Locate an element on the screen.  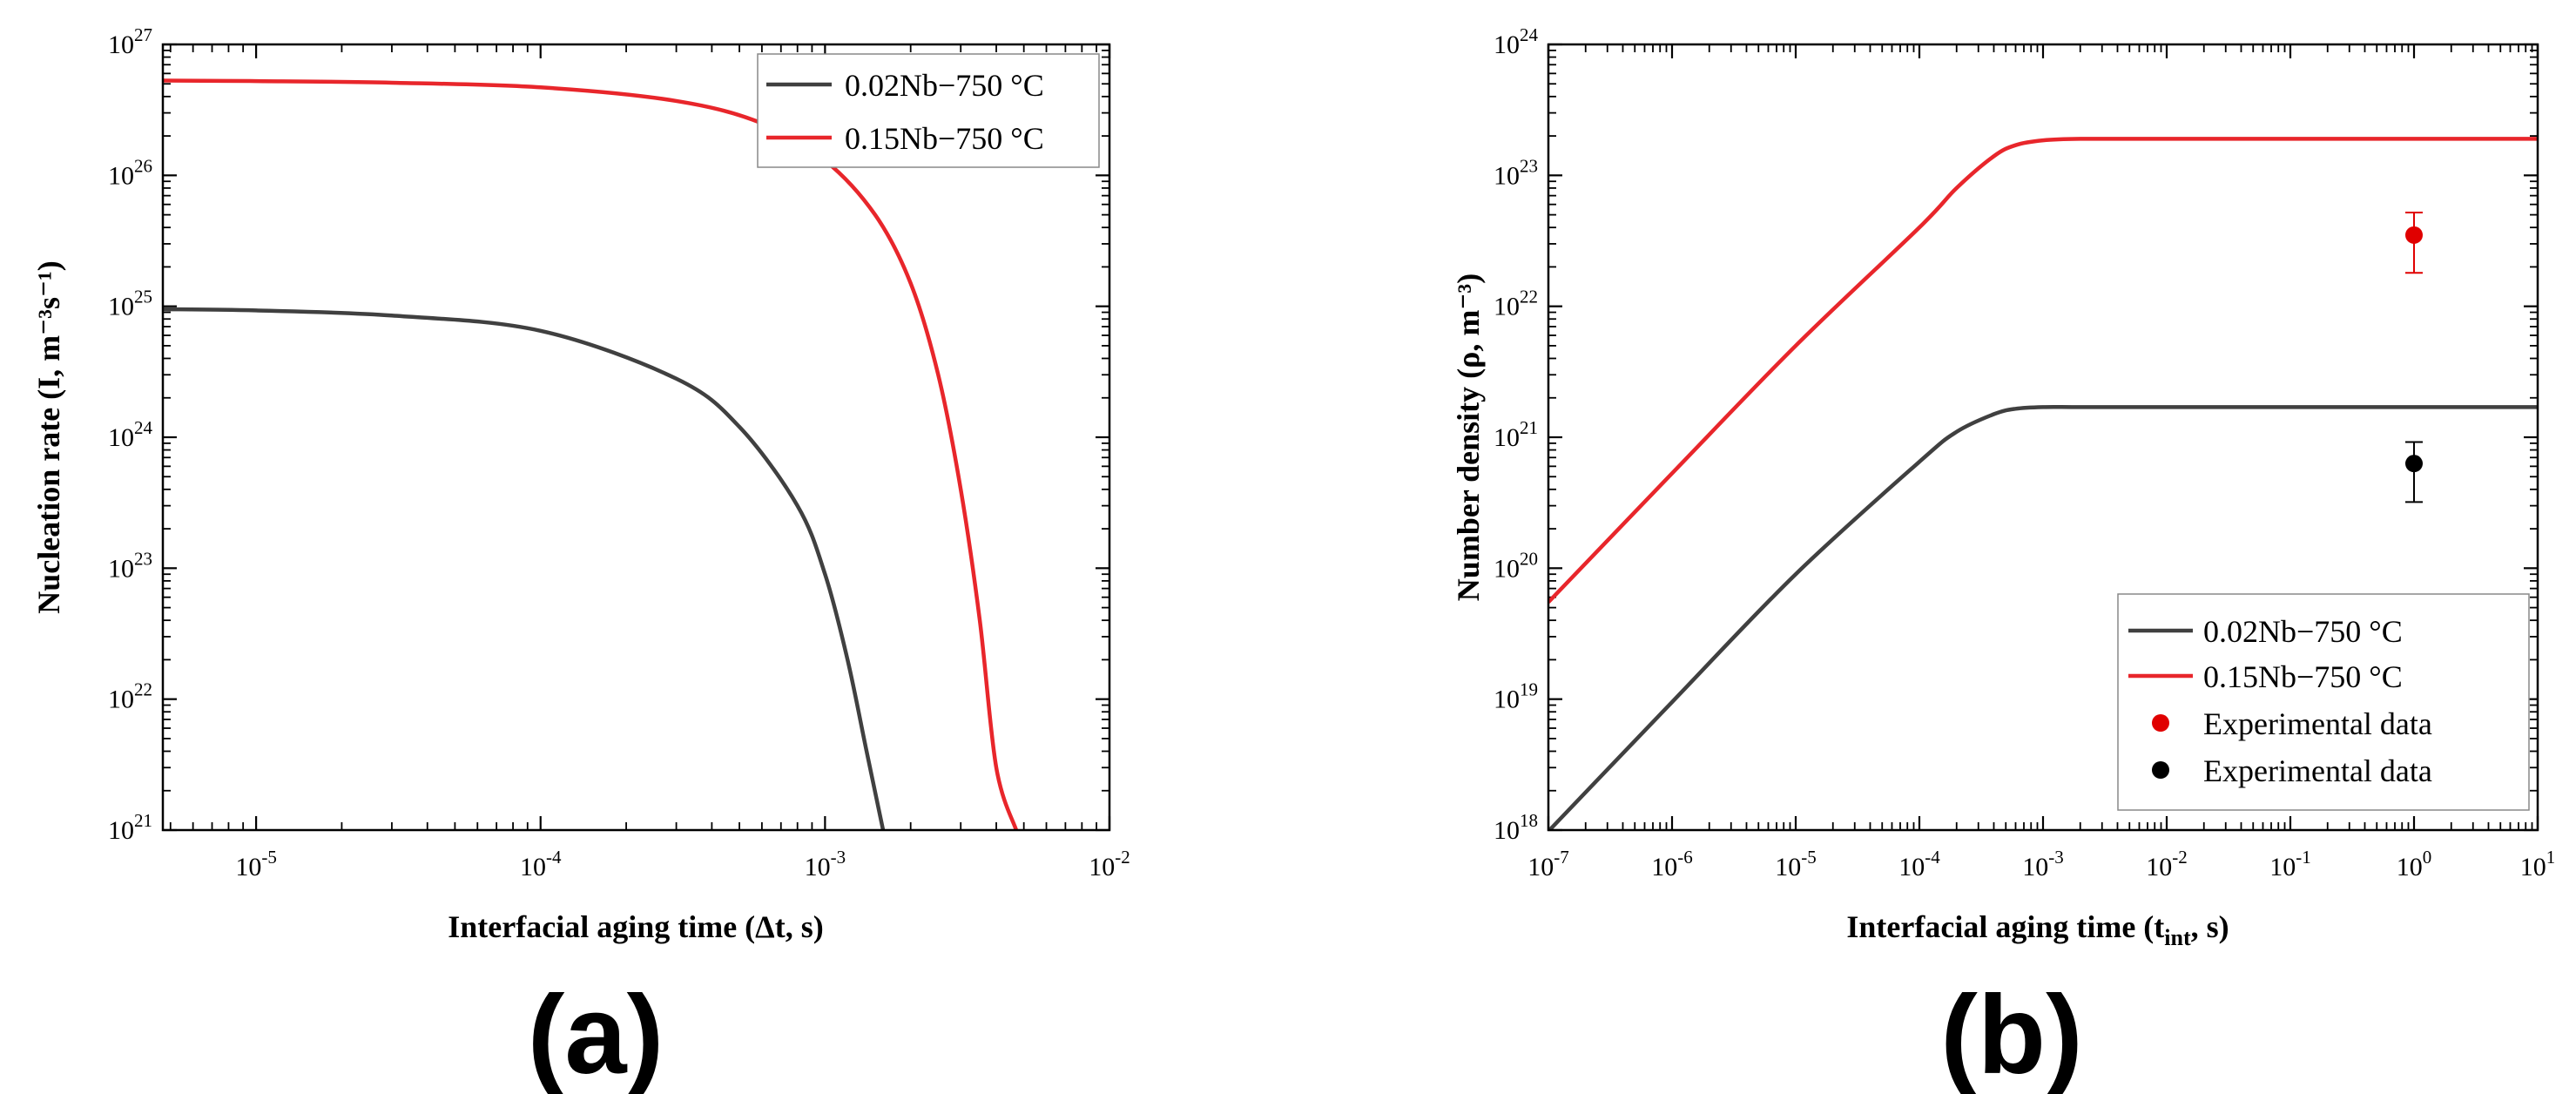
panel-a-label: (a) is located at coordinates (596, 1033).